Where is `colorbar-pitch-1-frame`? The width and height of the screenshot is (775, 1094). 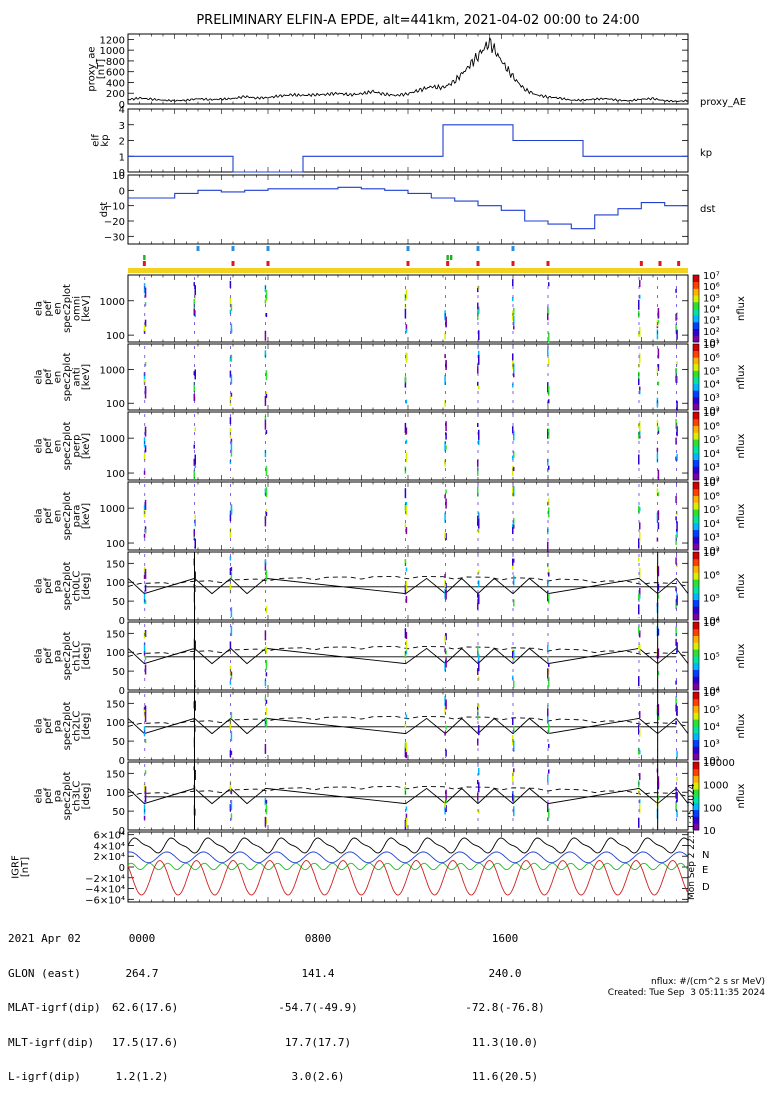
colorbar-pitch-1-frame is located at coordinates (696, 656).